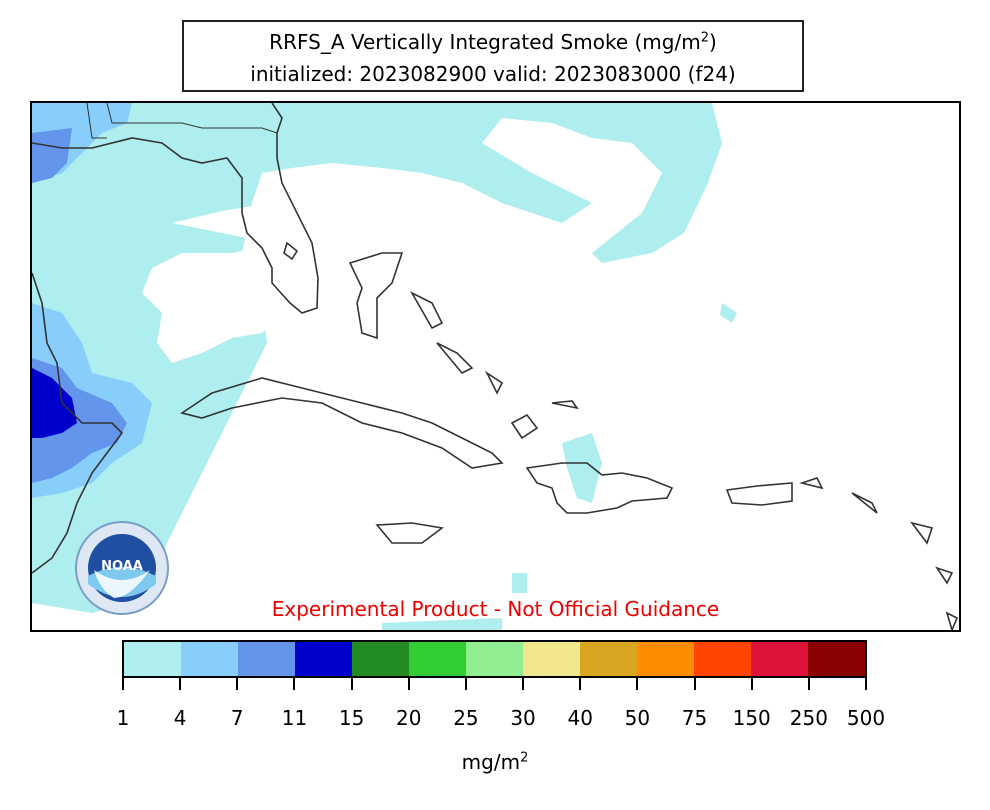  I want to click on colorbar-ticks: 1 4 7 11 15 20 25 30 40 50 75 150 250 500, so click(501, 703).